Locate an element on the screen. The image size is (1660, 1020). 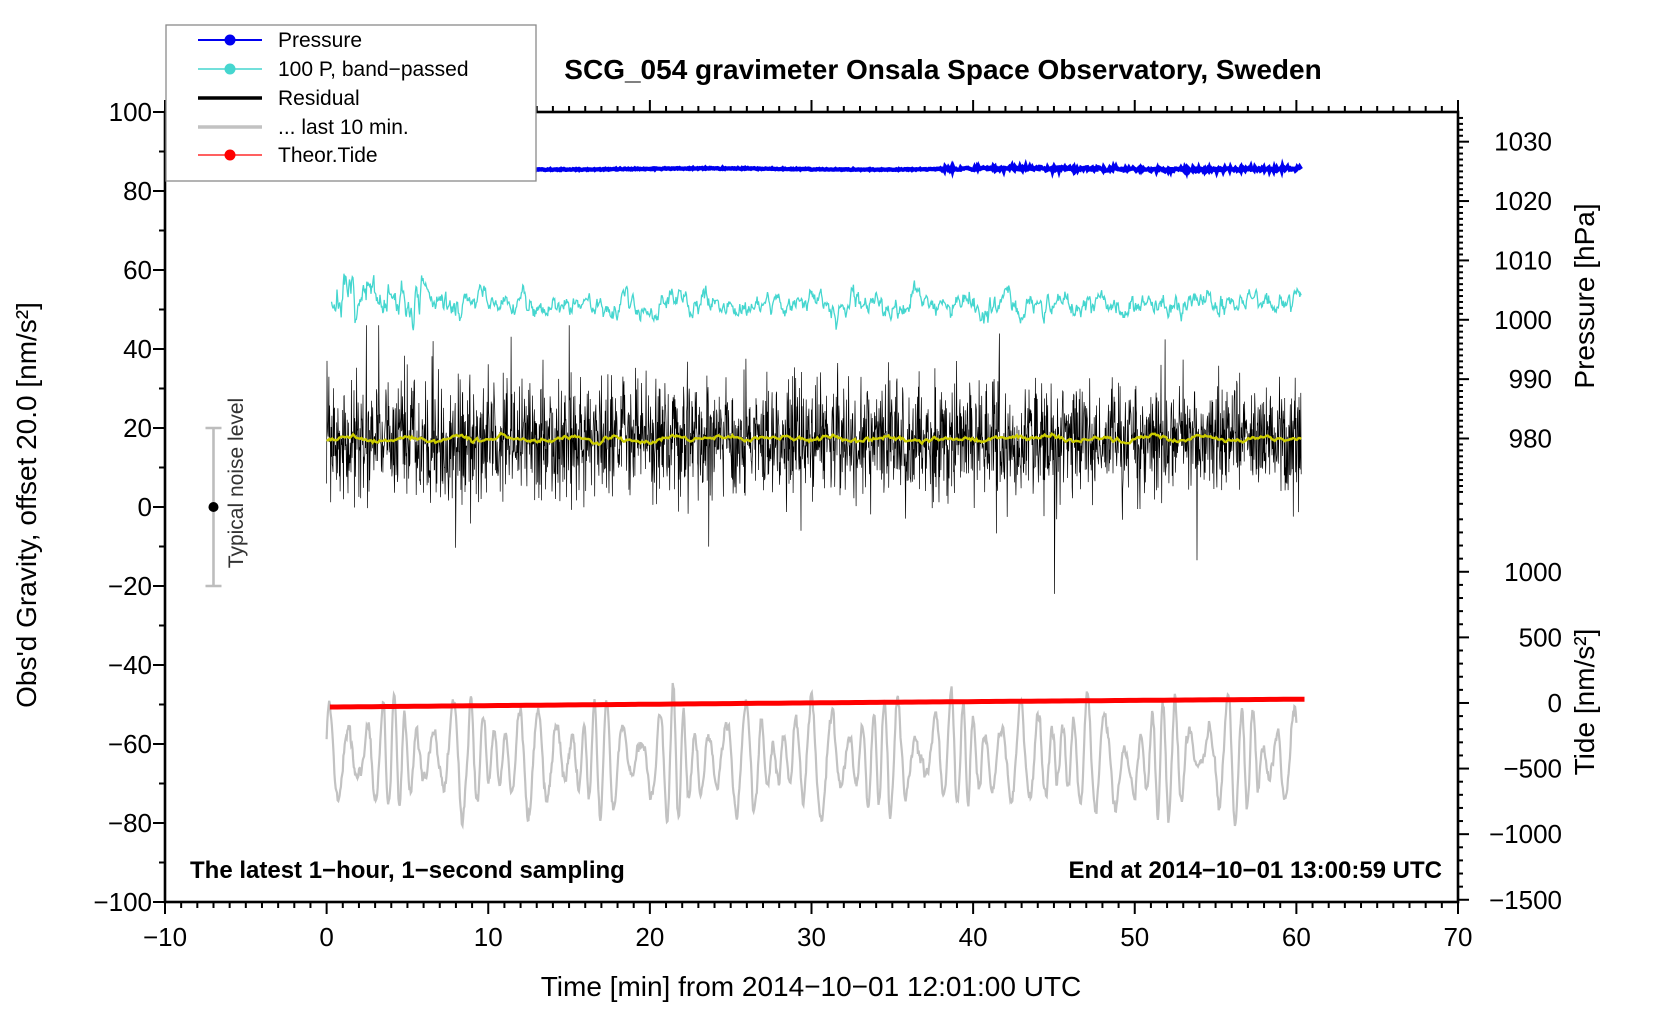
legend-label-pressure: Pressure is located at coordinates (320, 40).